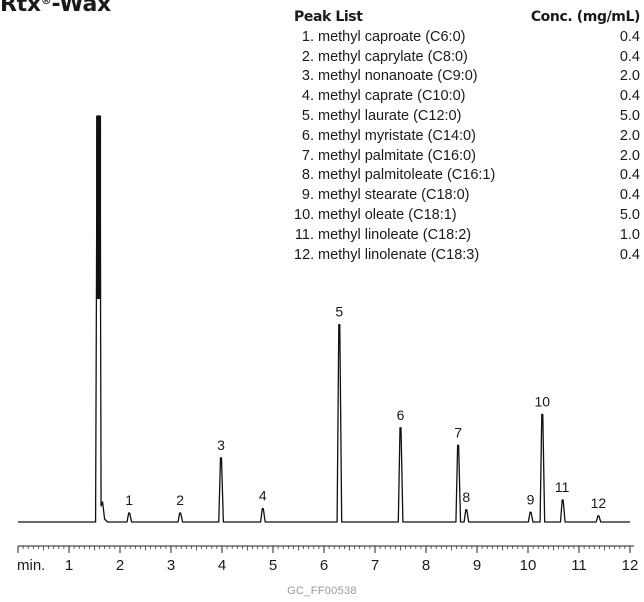 The height and width of the screenshot is (602, 644). I want to click on solvent-peak-bar, so click(99, 207).